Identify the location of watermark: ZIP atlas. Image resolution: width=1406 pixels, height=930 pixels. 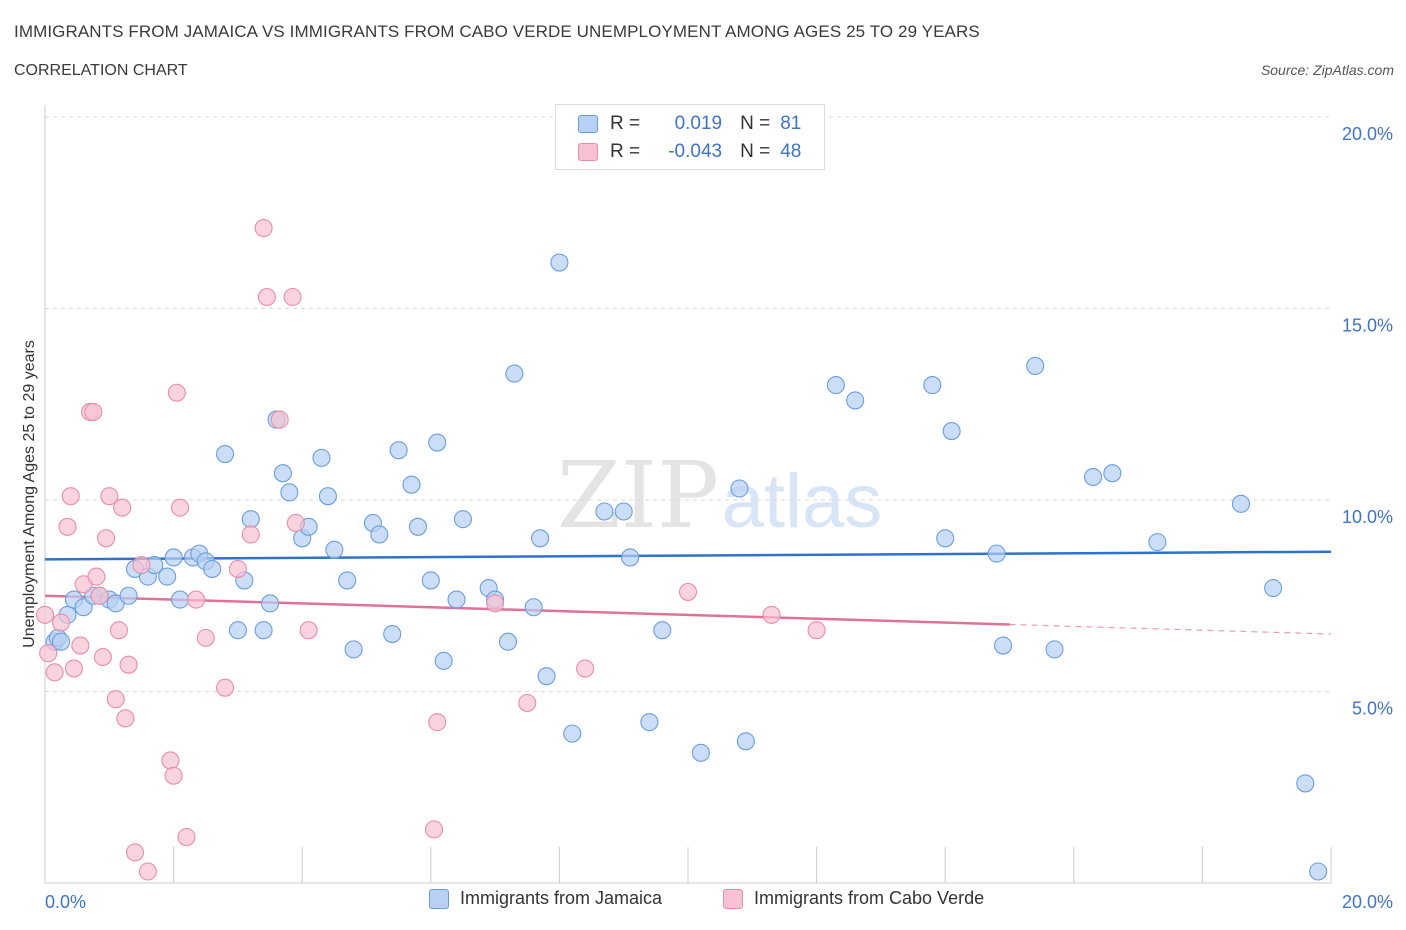
(719, 495).